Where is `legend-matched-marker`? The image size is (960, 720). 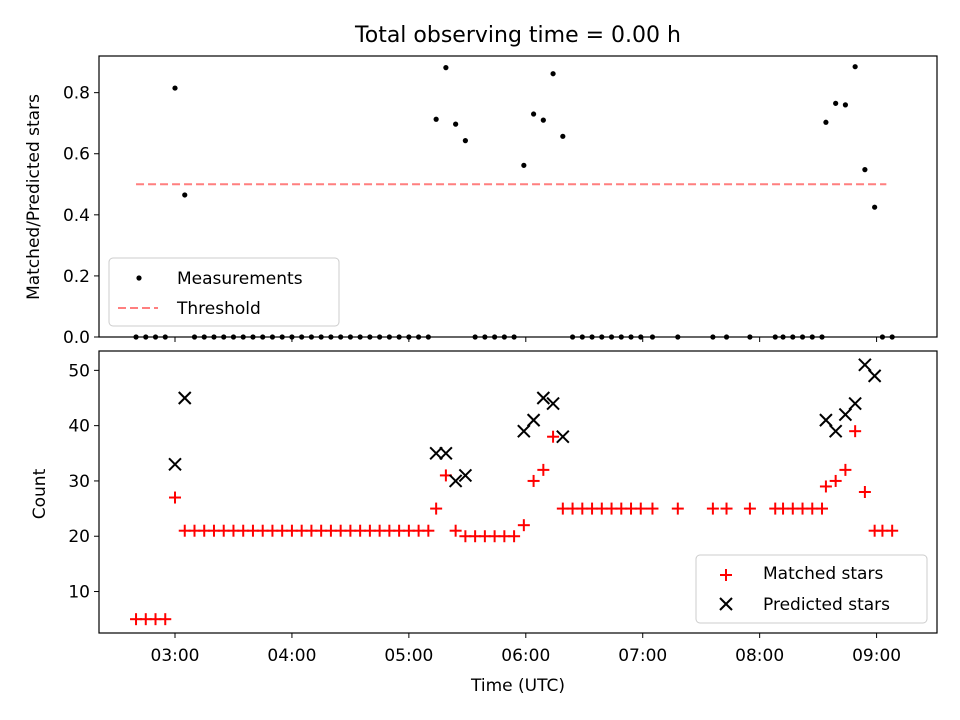
legend-matched-marker is located at coordinates (726, 575).